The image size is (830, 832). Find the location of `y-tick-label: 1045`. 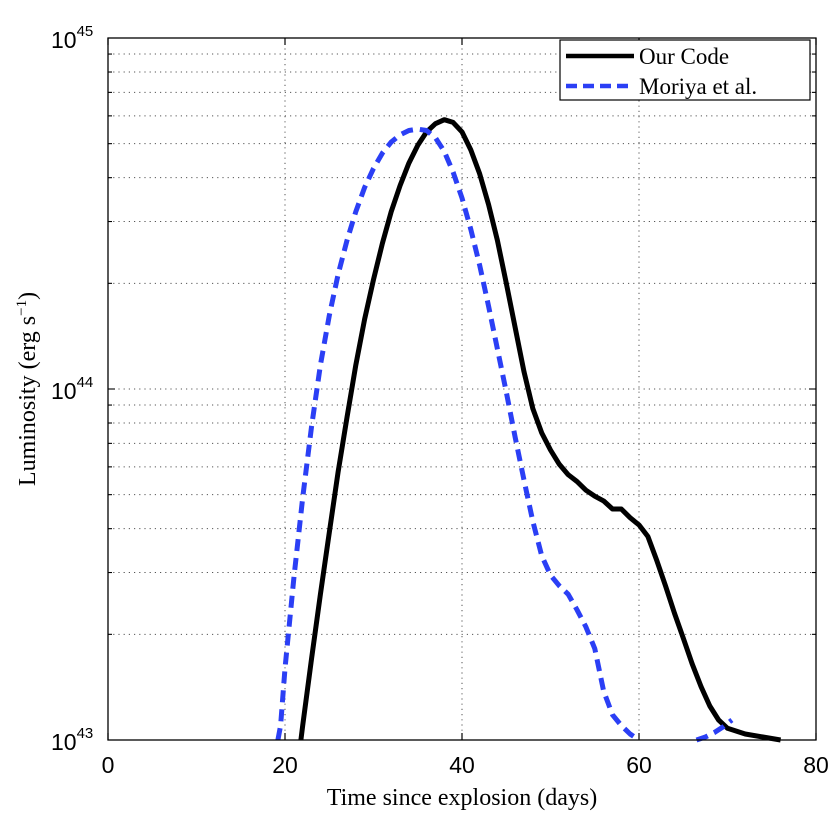

y-tick-label: 1045 is located at coordinates (72, 38).